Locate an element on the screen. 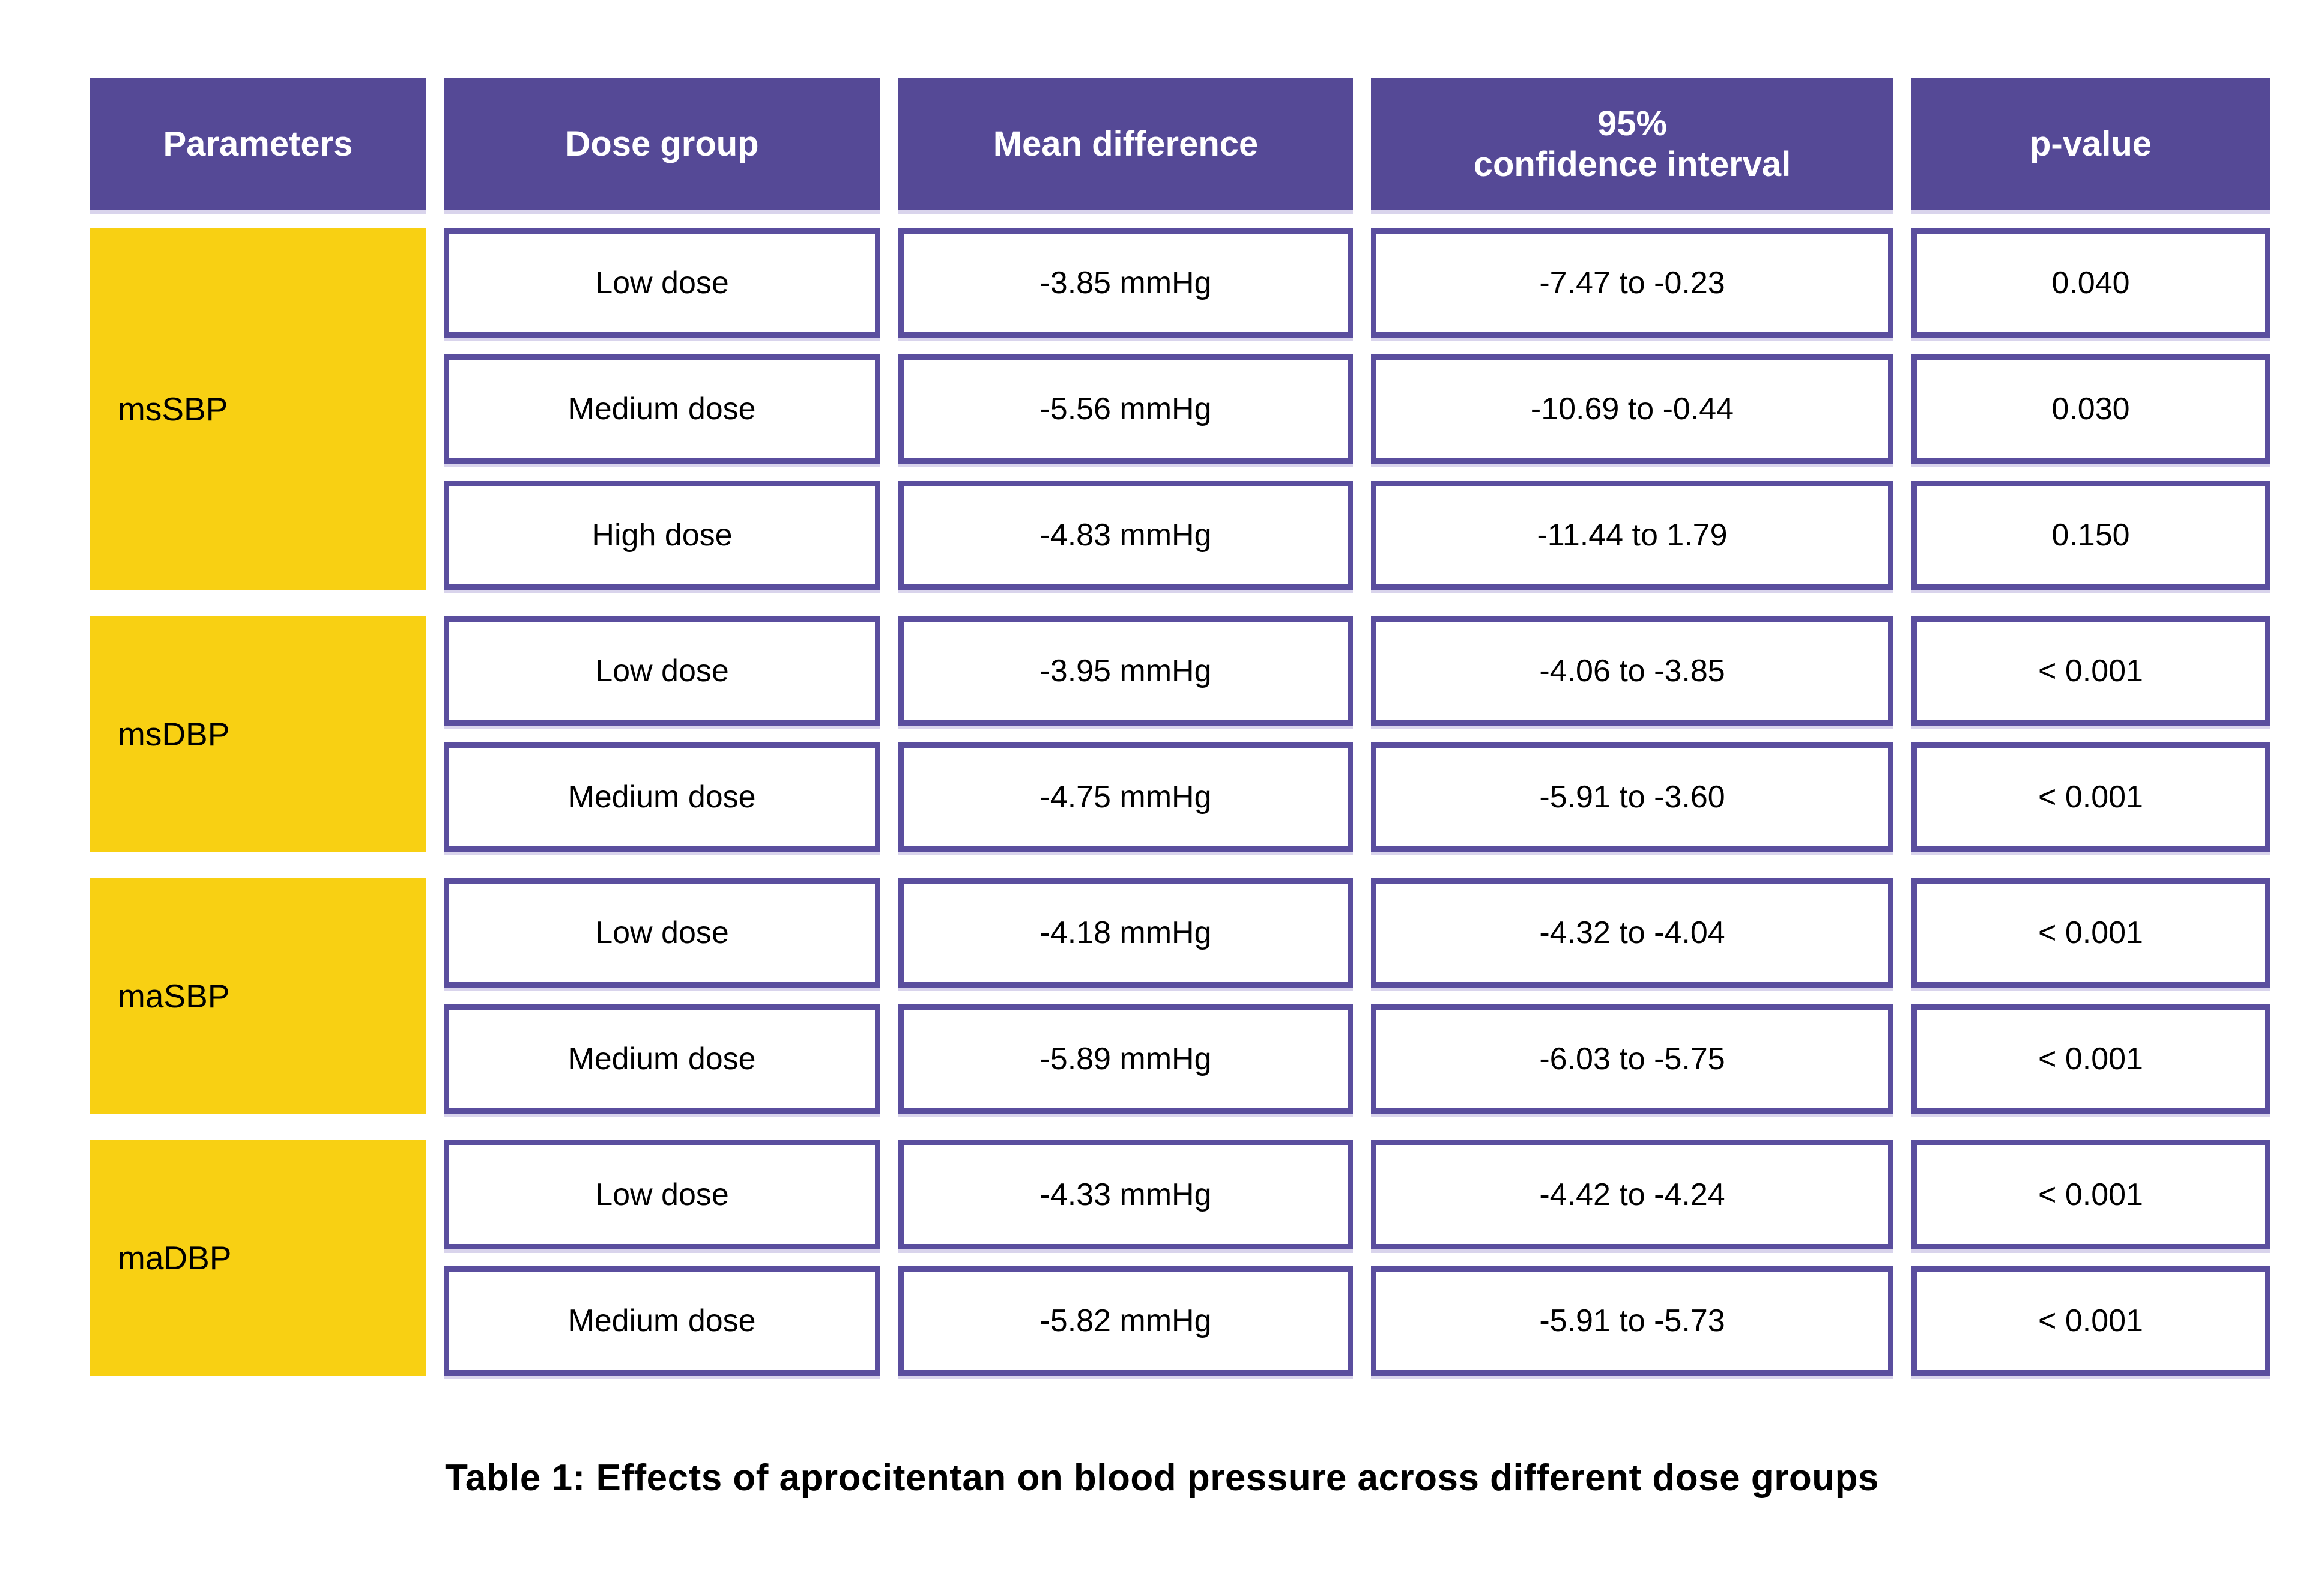 The height and width of the screenshot is (1593, 2324). header-p-value-label: p-value is located at coordinates (2090, 143).